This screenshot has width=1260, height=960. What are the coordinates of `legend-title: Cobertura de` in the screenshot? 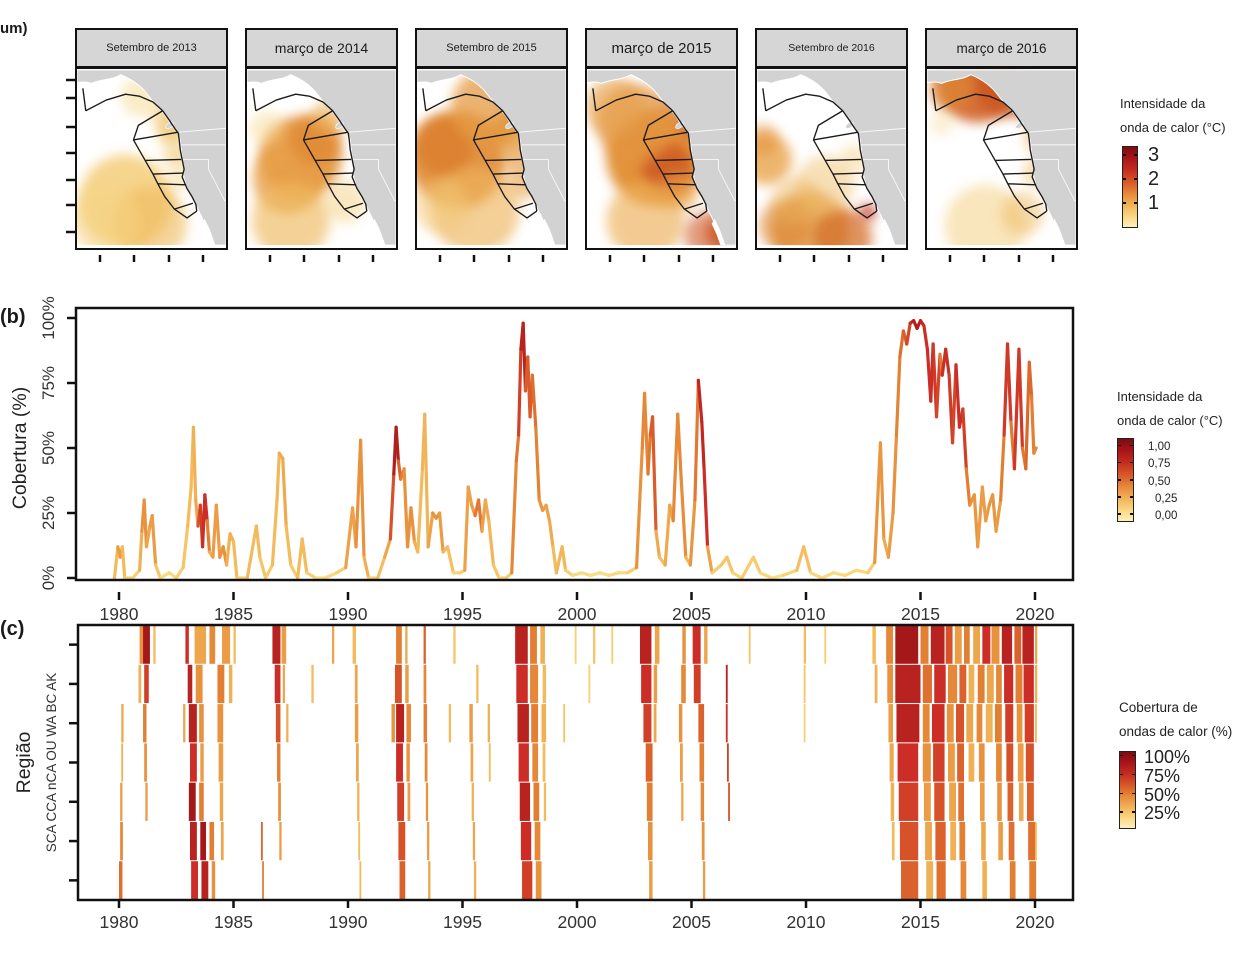 It's located at (1158, 707).